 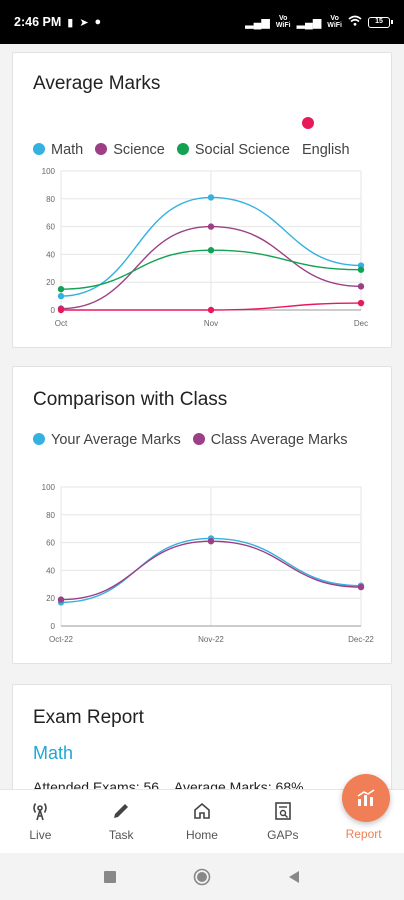 I want to click on x-tick-label: Nov, so click(x=211, y=323).